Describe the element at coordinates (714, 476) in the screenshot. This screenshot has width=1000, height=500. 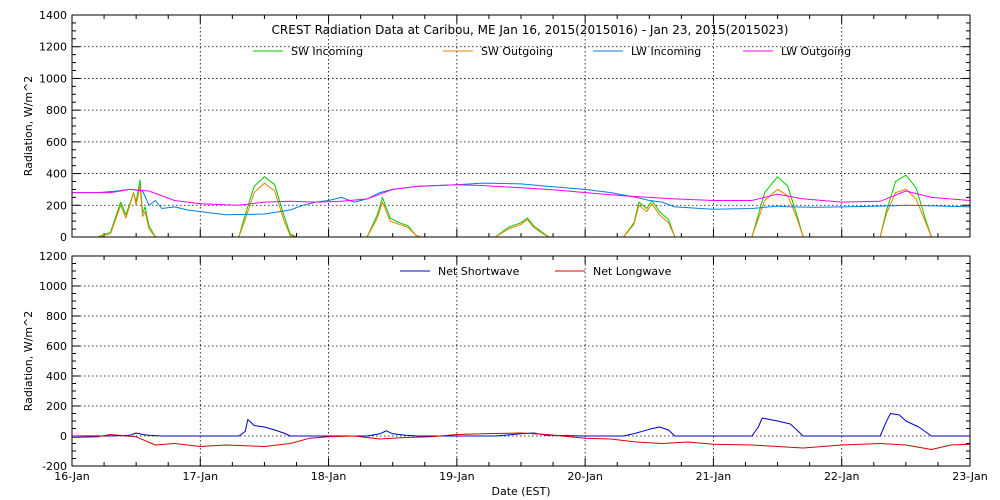
I see `x-tick-label: 21-Jan` at that location.